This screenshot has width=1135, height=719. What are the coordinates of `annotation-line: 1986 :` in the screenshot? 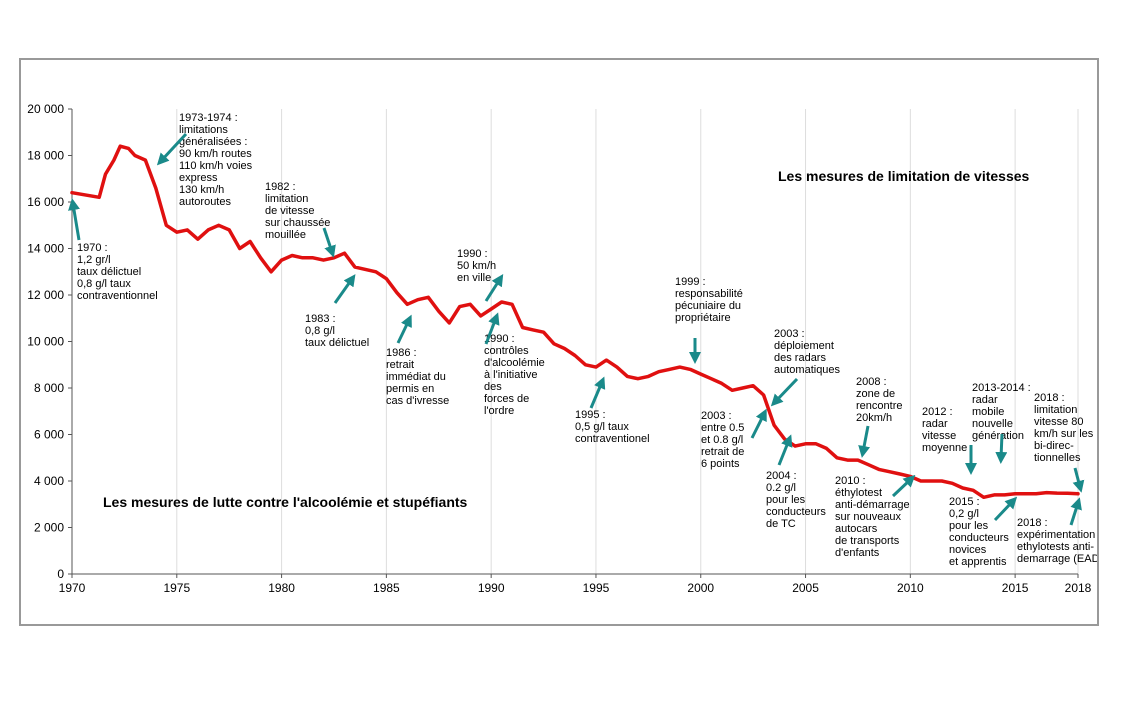 It's located at (401, 353).